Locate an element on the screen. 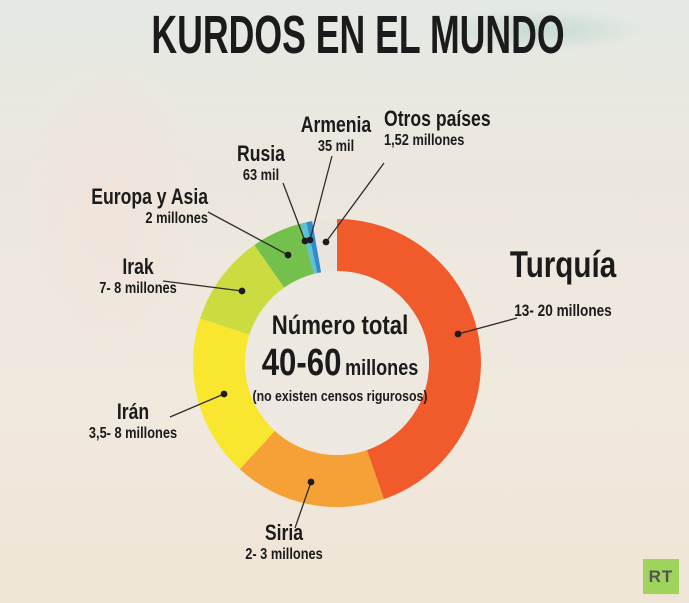 The height and width of the screenshot is (603, 689). callout-line-rusia is located at coordinates (294, 212).